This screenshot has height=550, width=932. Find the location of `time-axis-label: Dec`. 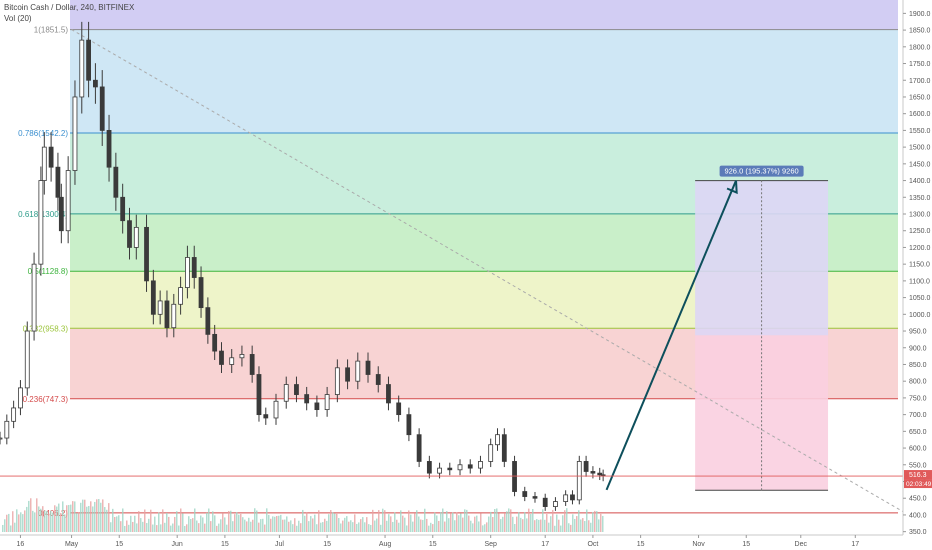

time-axis-label: Dec is located at coordinates (801, 544).